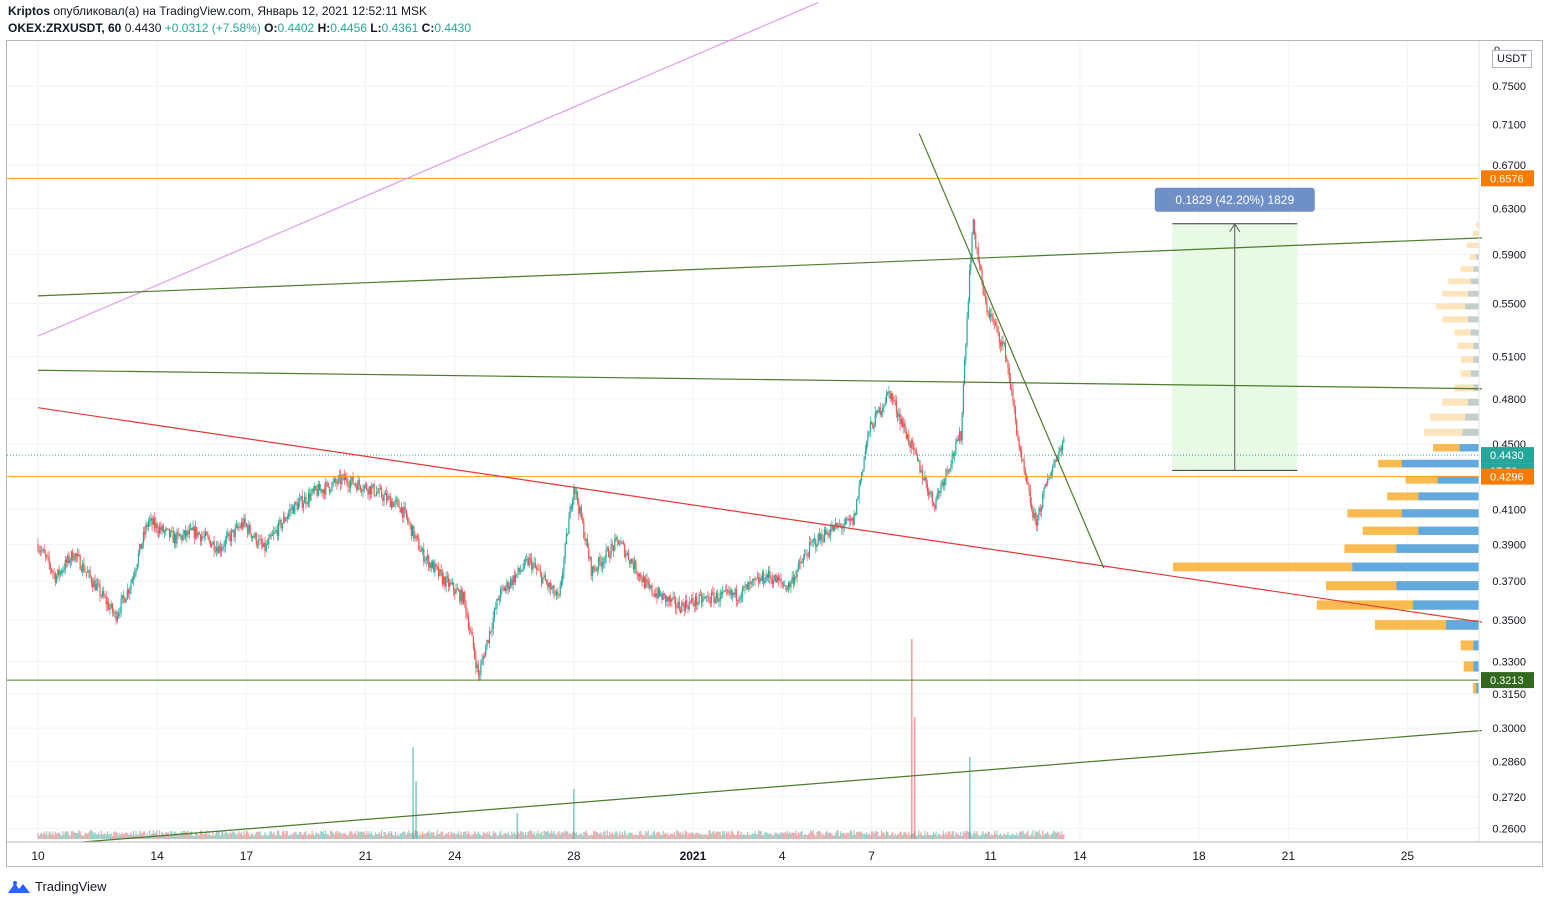 The width and height of the screenshot is (1549, 906). I want to click on currency-unit-badge: USDT, so click(1512, 59).